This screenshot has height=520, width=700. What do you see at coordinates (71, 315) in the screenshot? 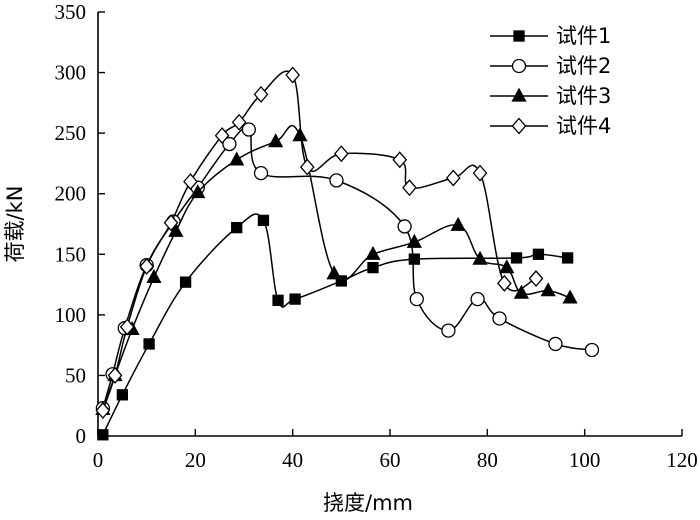
I see `y-tick-label: 100` at bounding box center [71, 315].